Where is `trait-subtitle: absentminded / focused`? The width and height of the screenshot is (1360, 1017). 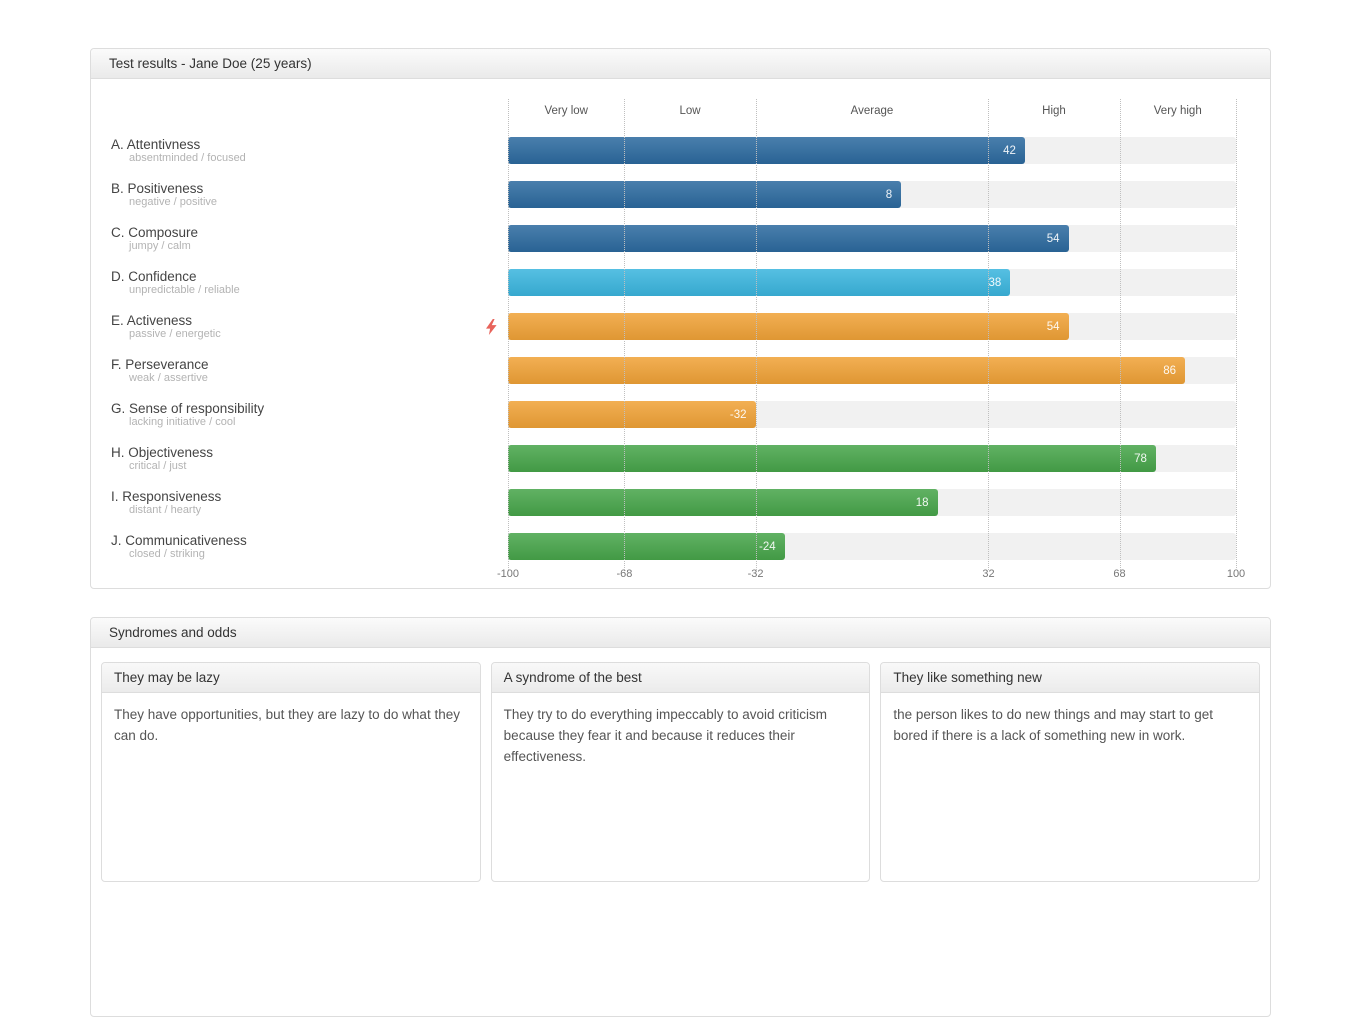
trait-subtitle: absentminded / focused is located at coordinates (187, 157).